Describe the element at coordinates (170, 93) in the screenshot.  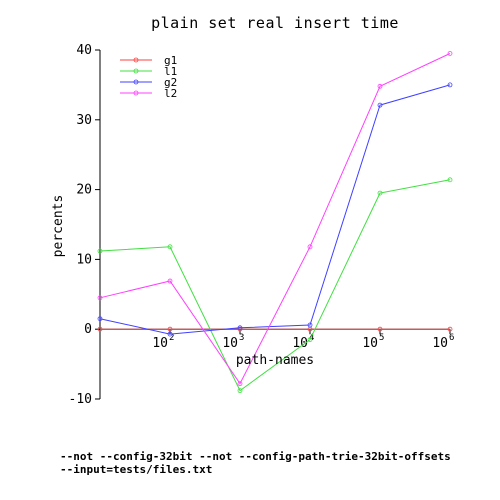
I see `legend-label-l2: l2` at that location.